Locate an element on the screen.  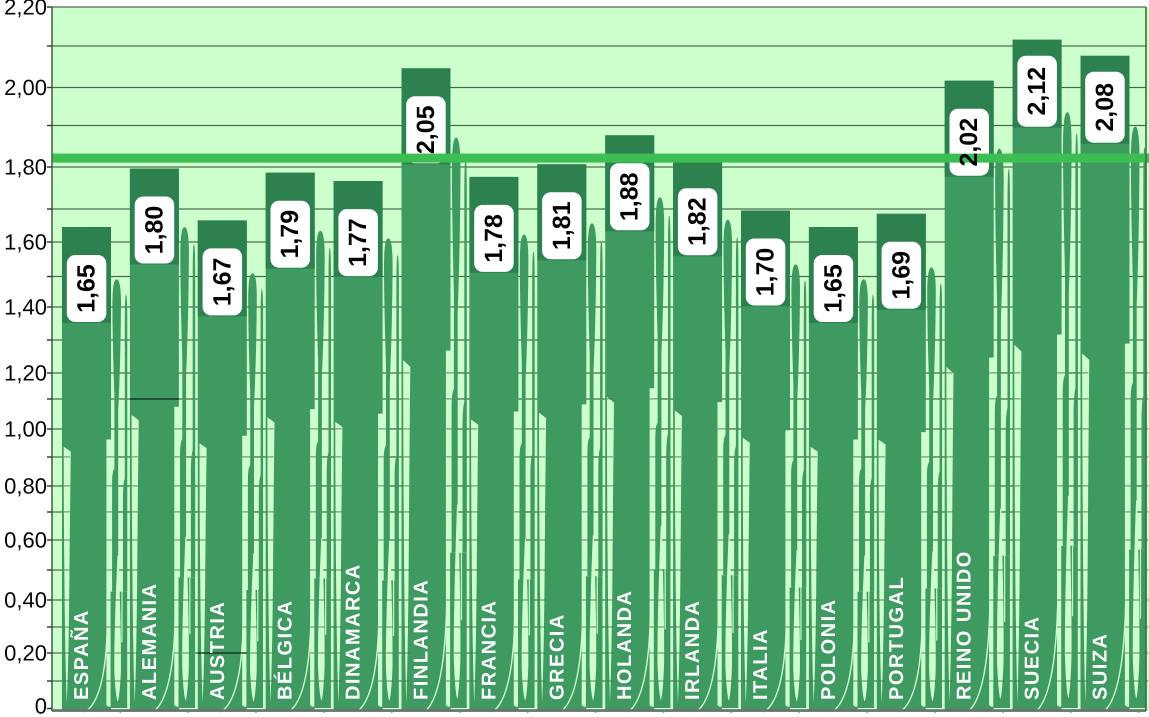
svg-text: POLONIA is located at coordinates (829, 649).